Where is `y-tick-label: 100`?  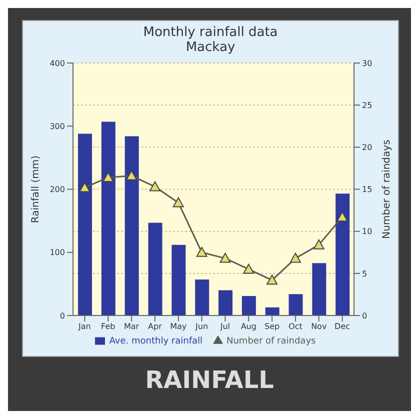
y-tick-label: 100 is located at coordinates (57, 253).